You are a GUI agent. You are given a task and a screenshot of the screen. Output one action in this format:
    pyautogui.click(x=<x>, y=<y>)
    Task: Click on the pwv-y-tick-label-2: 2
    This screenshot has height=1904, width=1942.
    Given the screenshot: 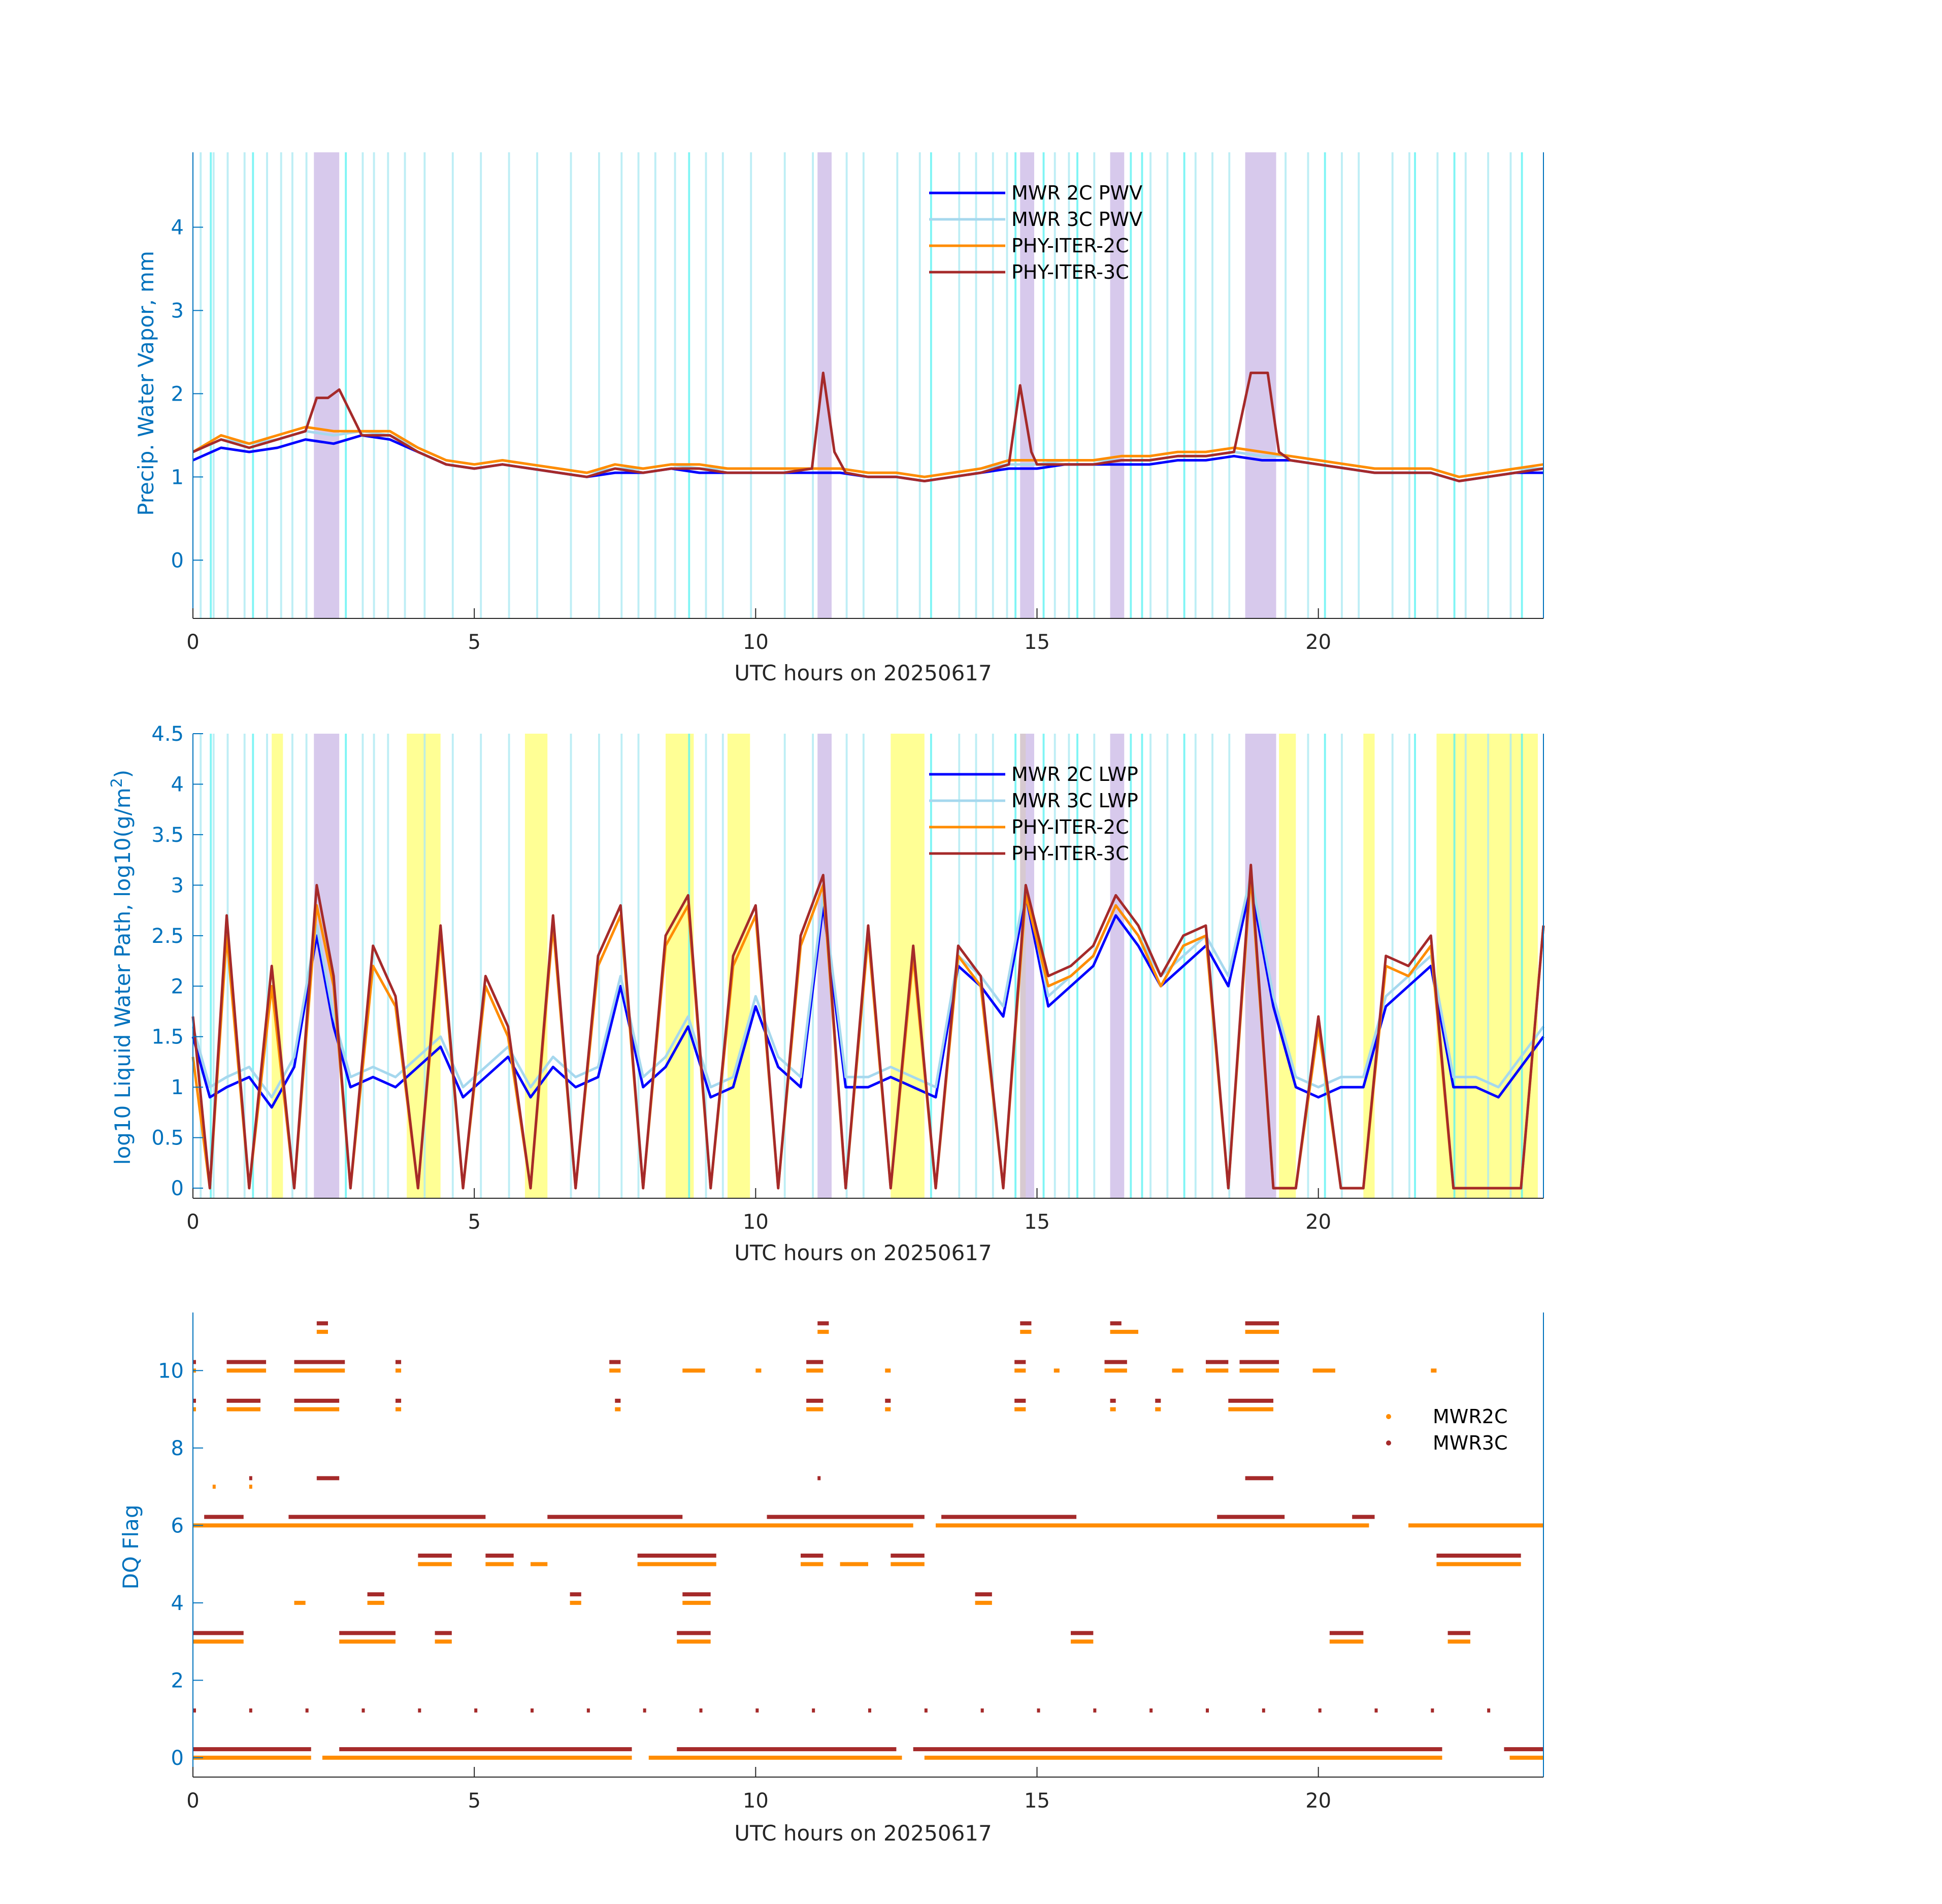 What is the action you would take?
    pyautogui.click(x=177, y=394)
    